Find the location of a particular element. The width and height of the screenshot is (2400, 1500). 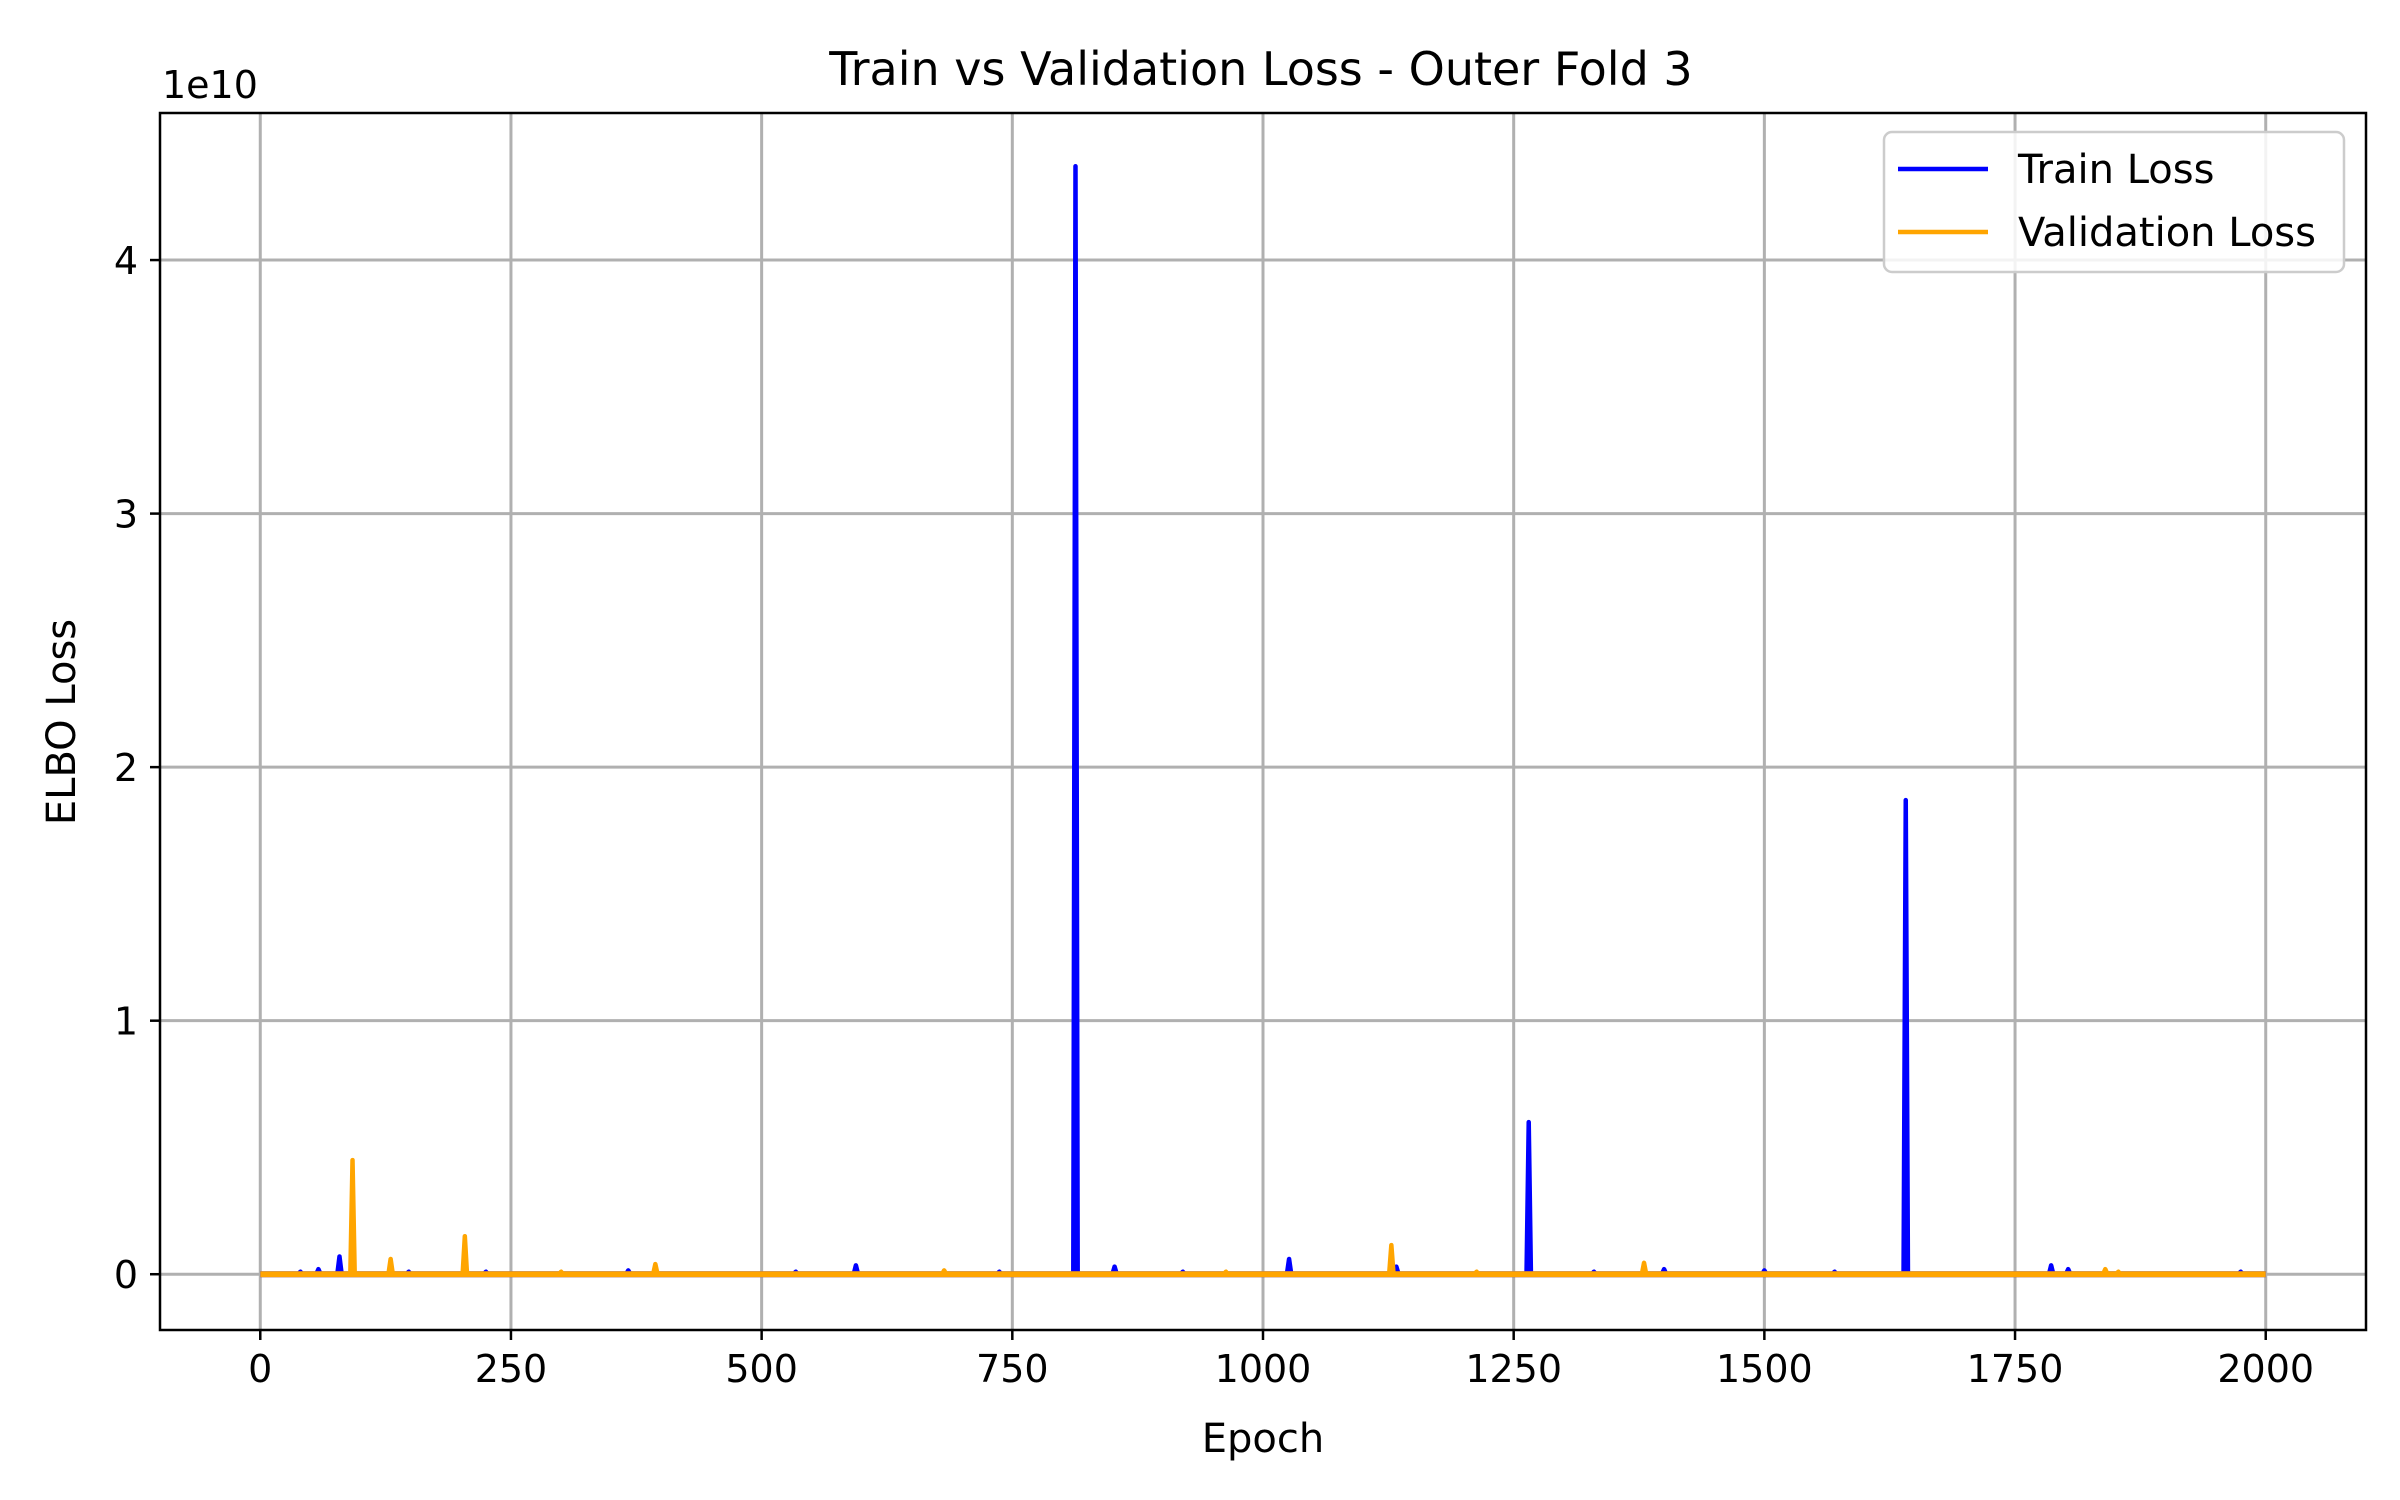

legend-label-validation-loss: Validation Loss is located at coordinates (2167, 233).